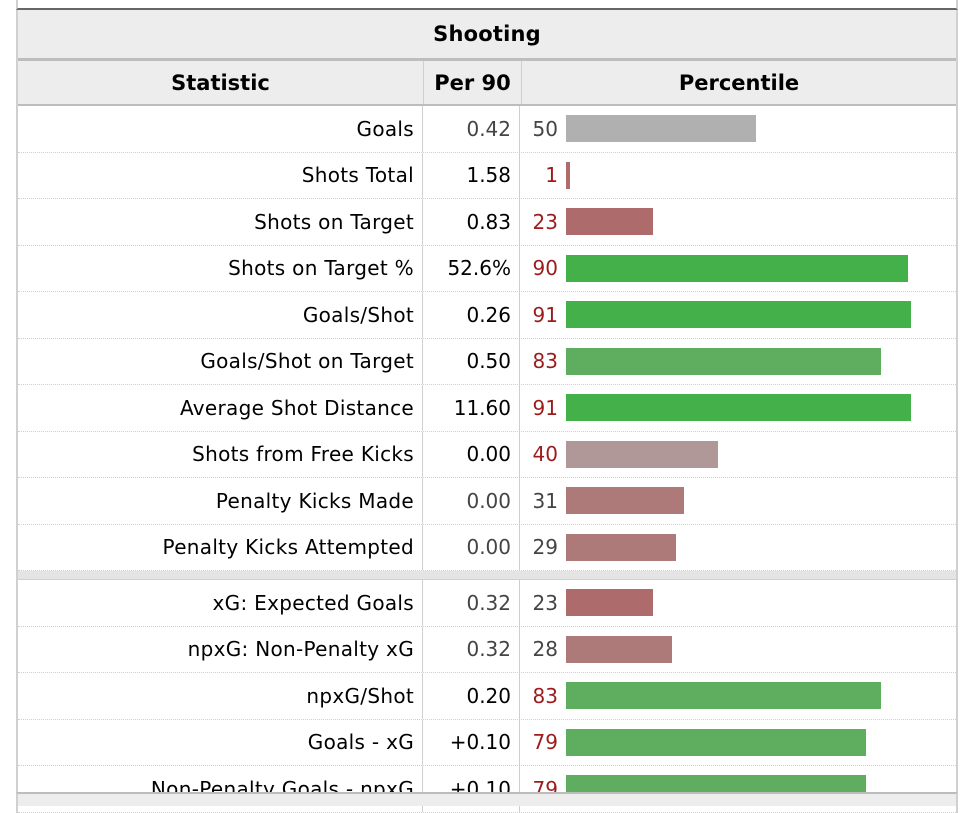 The height and width of the screenshot is (813, 970). I want to click on stat-name: npxG/Shot, so click(220, 696).